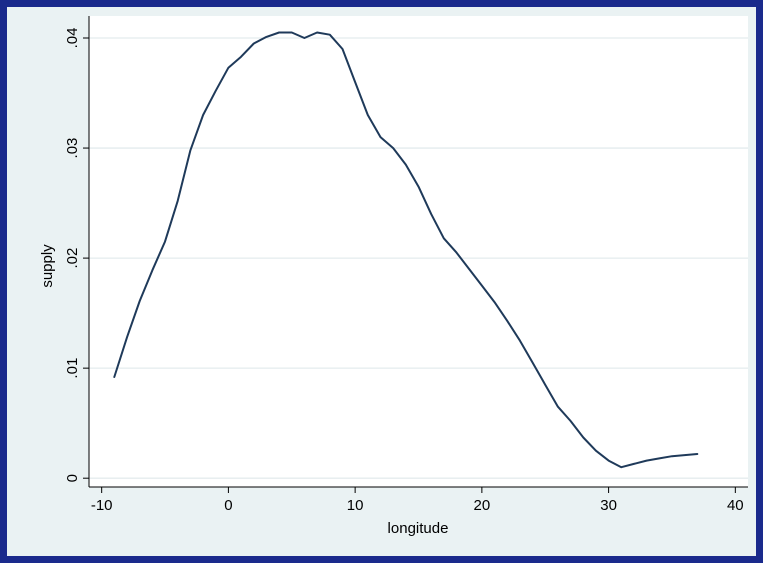 This screenshot has height=563, width=763. Describe the element at coordinates (482, 505) in the screenshot. I see `x-tick-label: 20` at that location.